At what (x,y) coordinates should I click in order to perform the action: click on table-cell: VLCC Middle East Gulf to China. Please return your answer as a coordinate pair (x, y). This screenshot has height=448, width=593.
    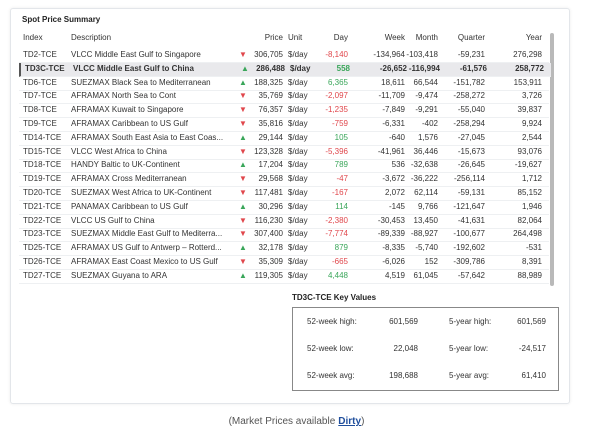
    Looking at the image, I should click on (133, 68).